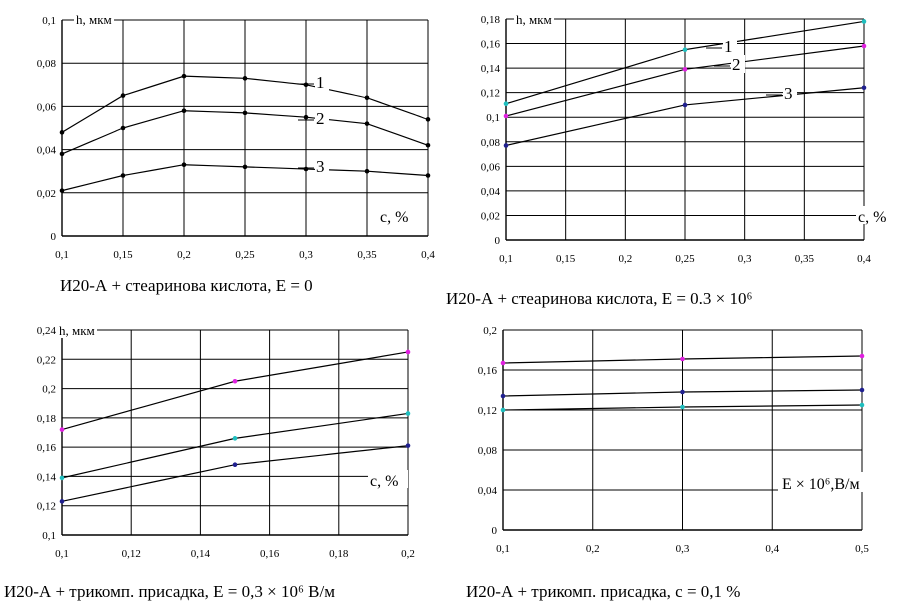 The height and width of the screenshot is (605, 911). Describe the element at coordinates (235, 381) in the screenshot. I see `chart-3-series-1-point` at that location.